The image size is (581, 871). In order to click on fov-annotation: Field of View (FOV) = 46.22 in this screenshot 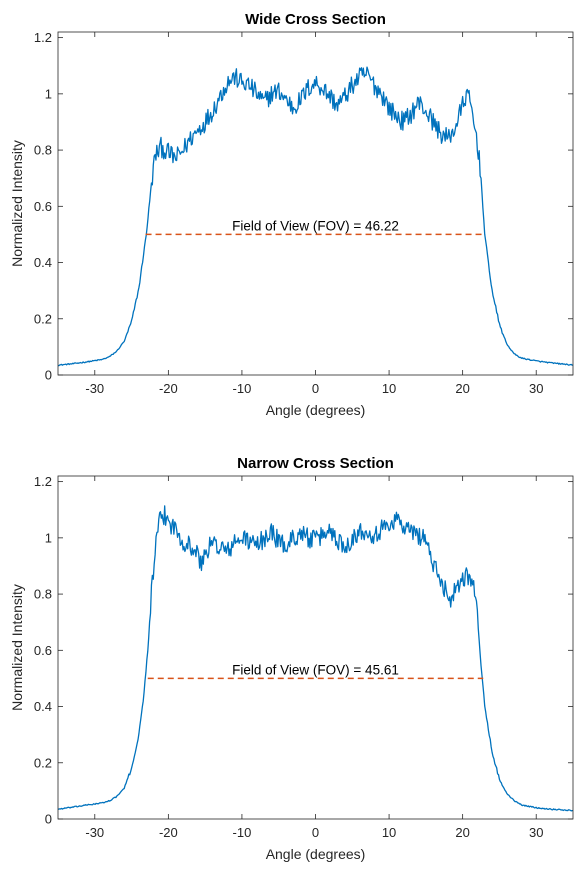, I will do `click(315, 225)`.